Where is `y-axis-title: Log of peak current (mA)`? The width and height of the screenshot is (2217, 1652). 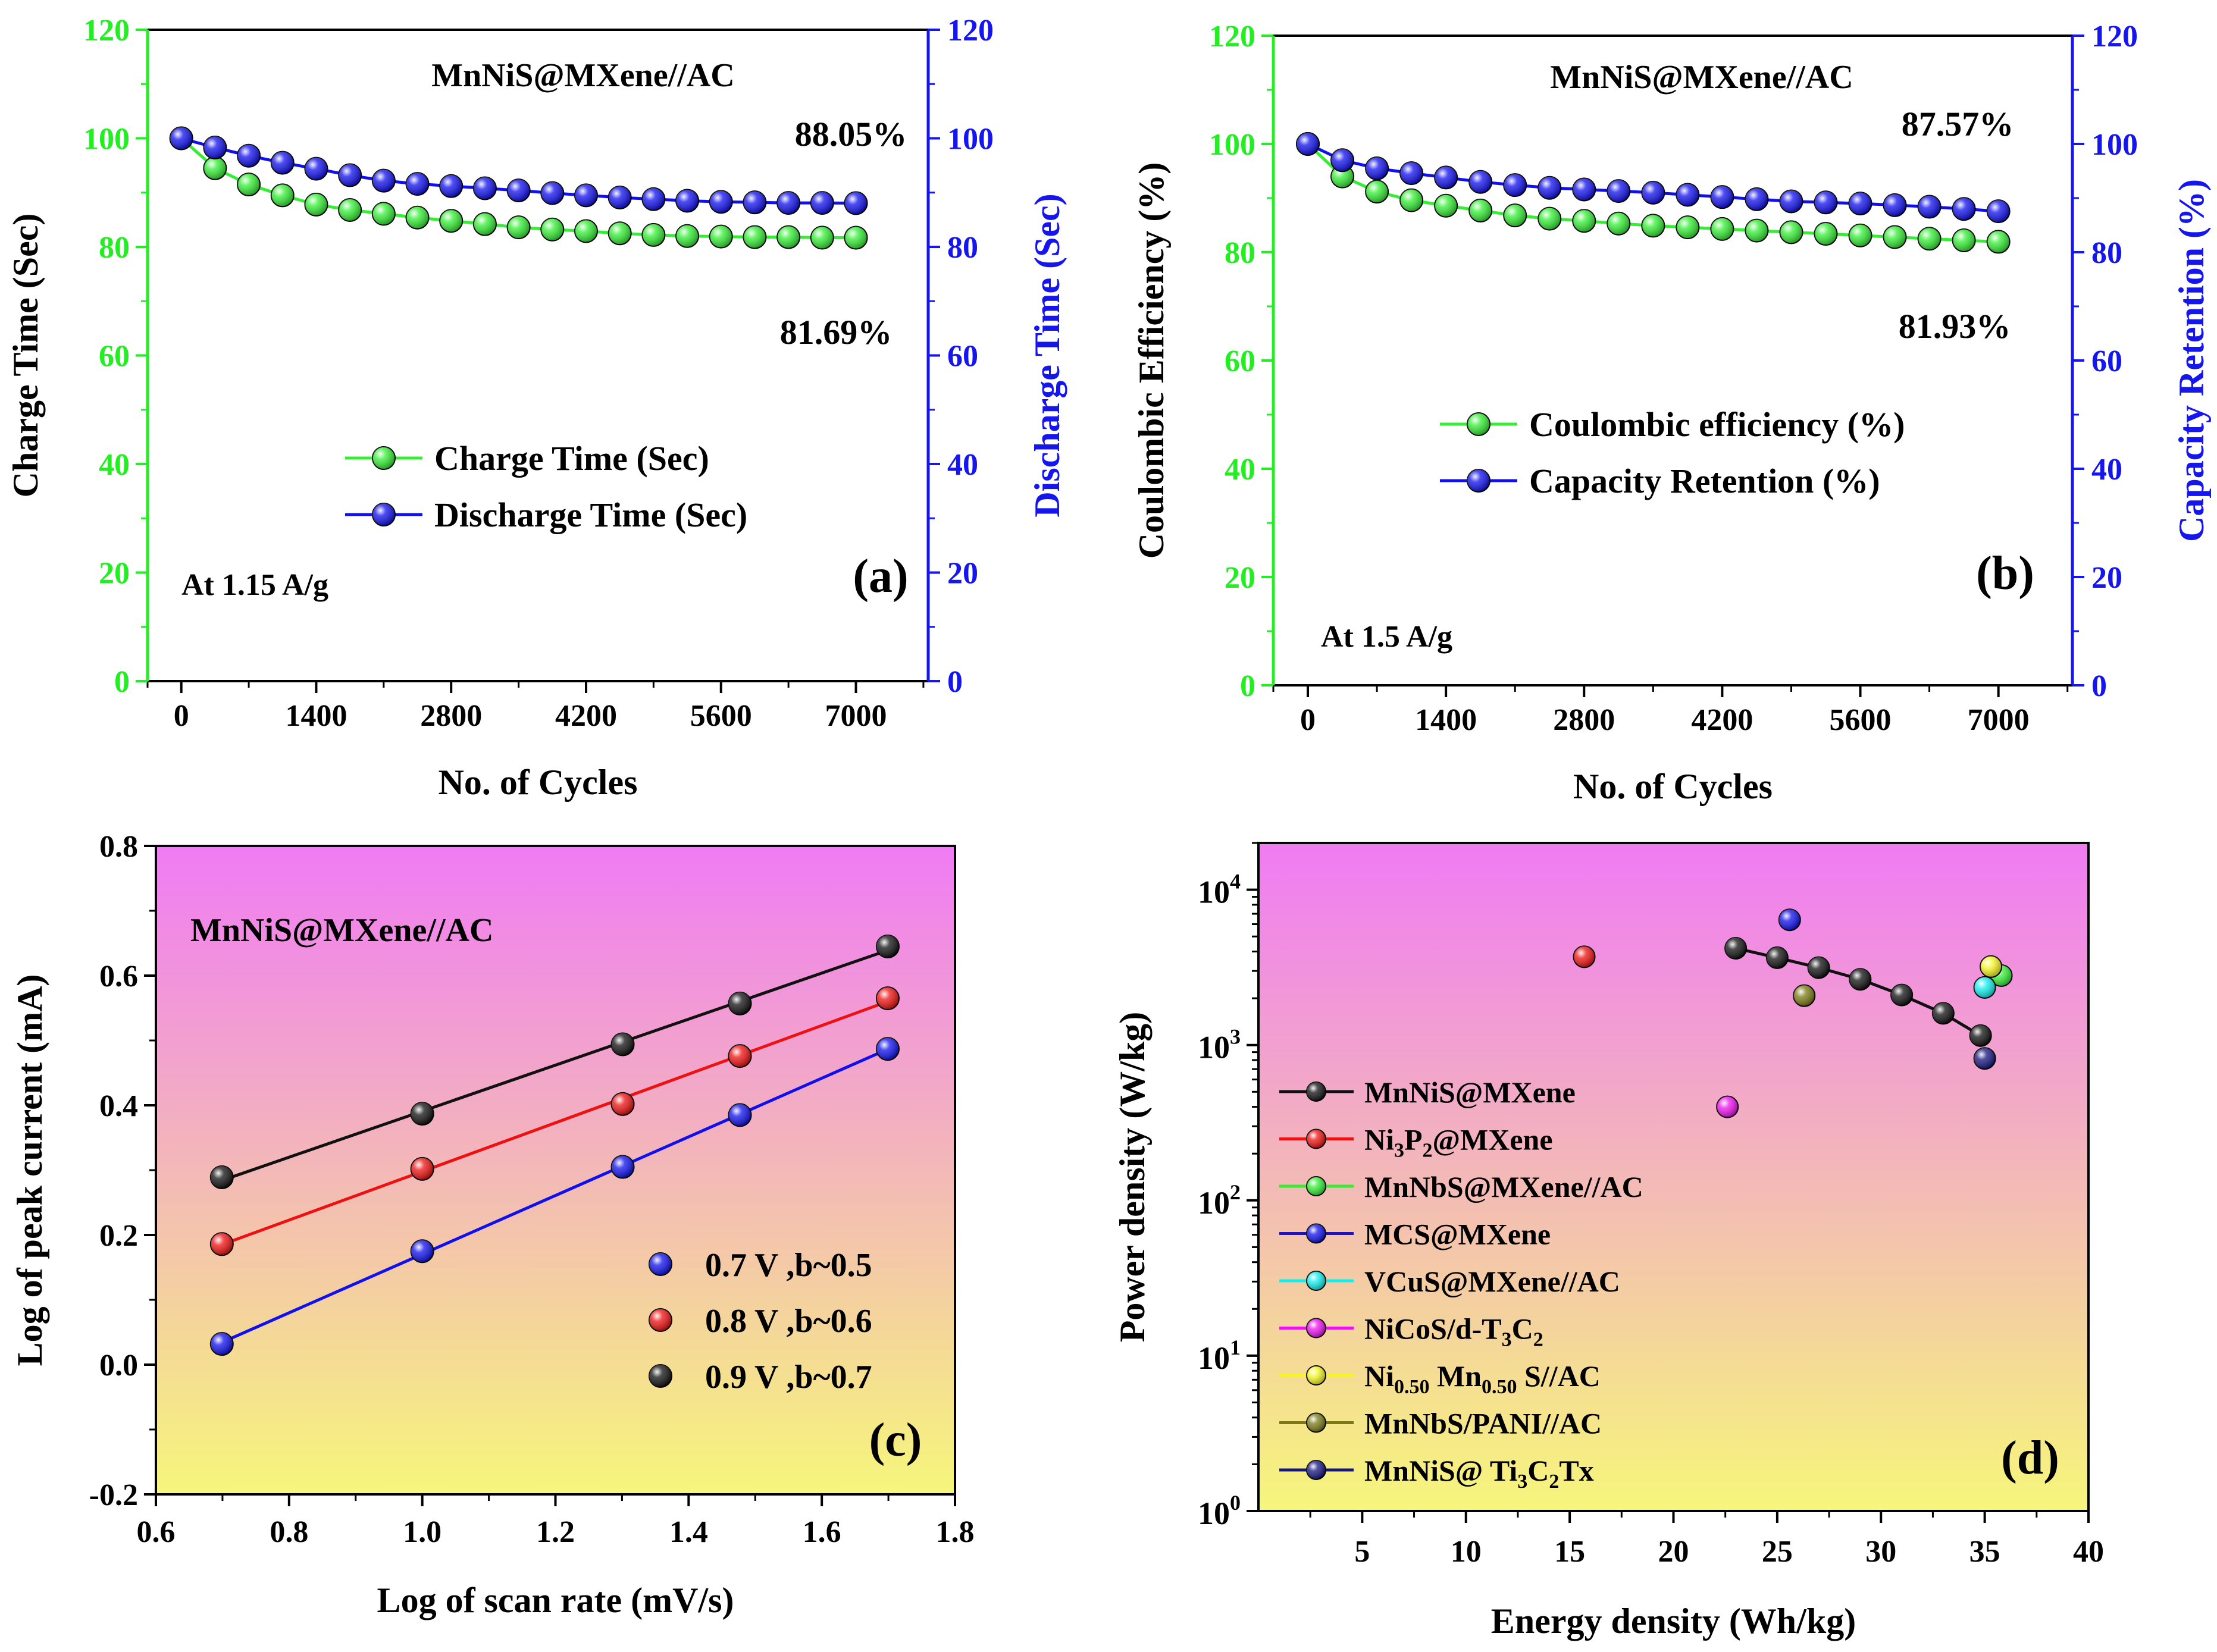 y-axis-title: Log of peak current (mA) is located at coordinates (29, 1170).